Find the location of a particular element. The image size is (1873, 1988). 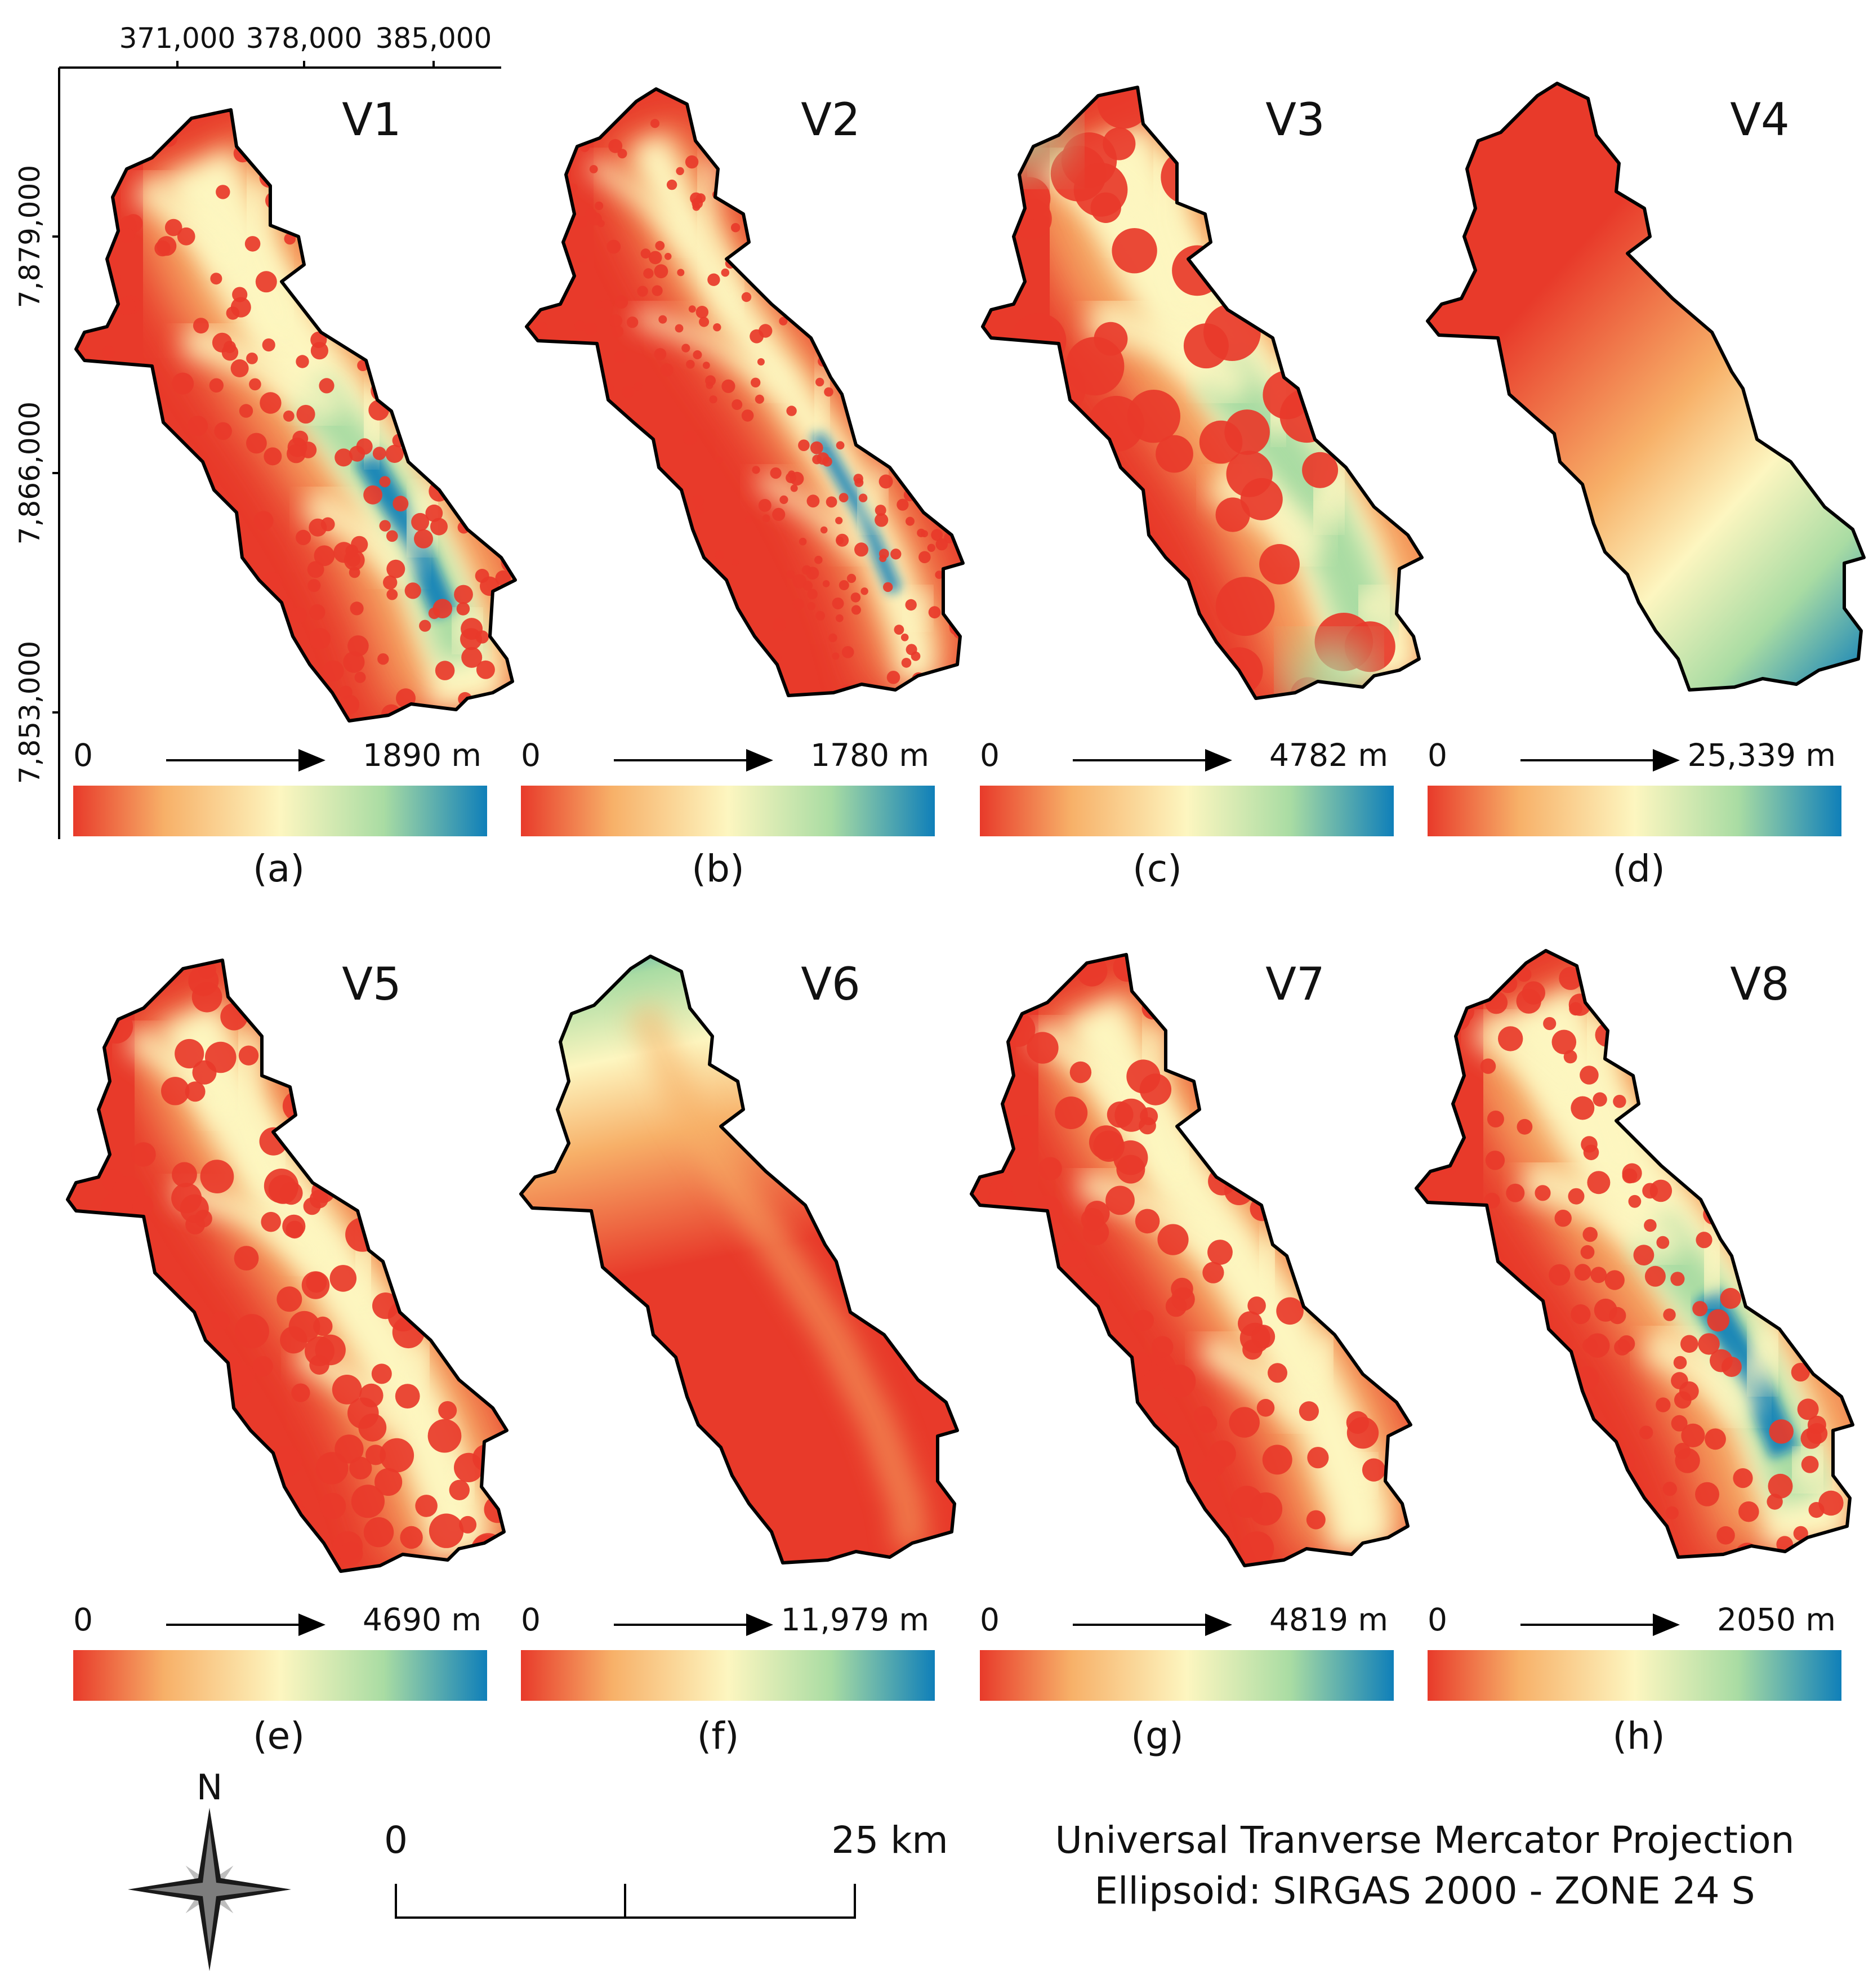

panel-caption: (h) is located at coordinates (1639, 1736).